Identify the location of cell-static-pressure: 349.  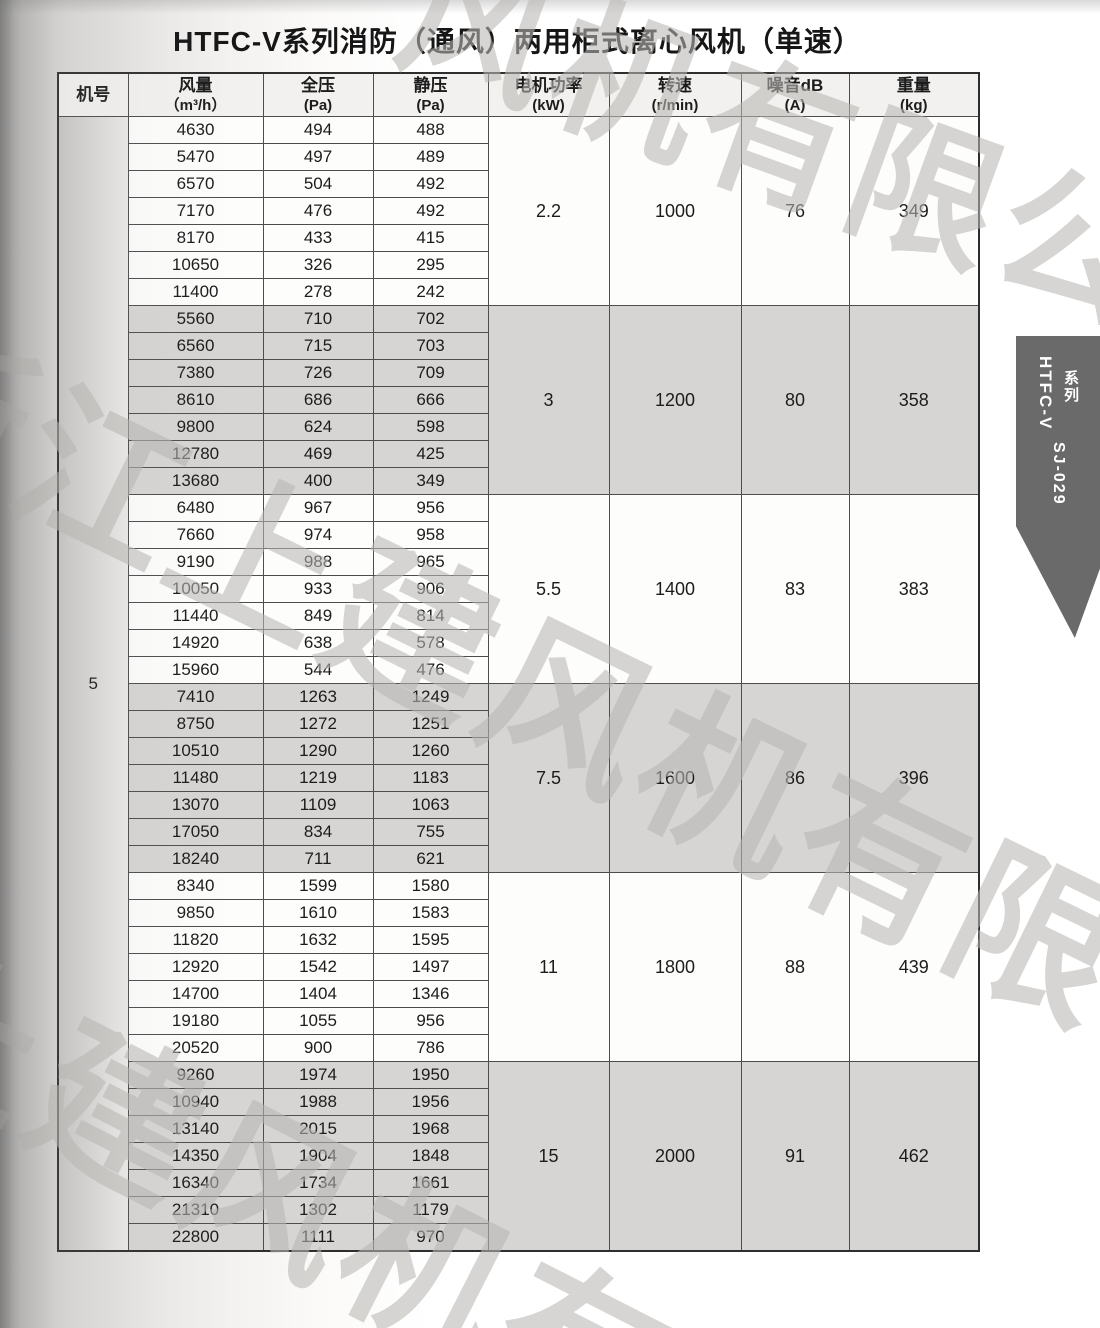
(430, 481).